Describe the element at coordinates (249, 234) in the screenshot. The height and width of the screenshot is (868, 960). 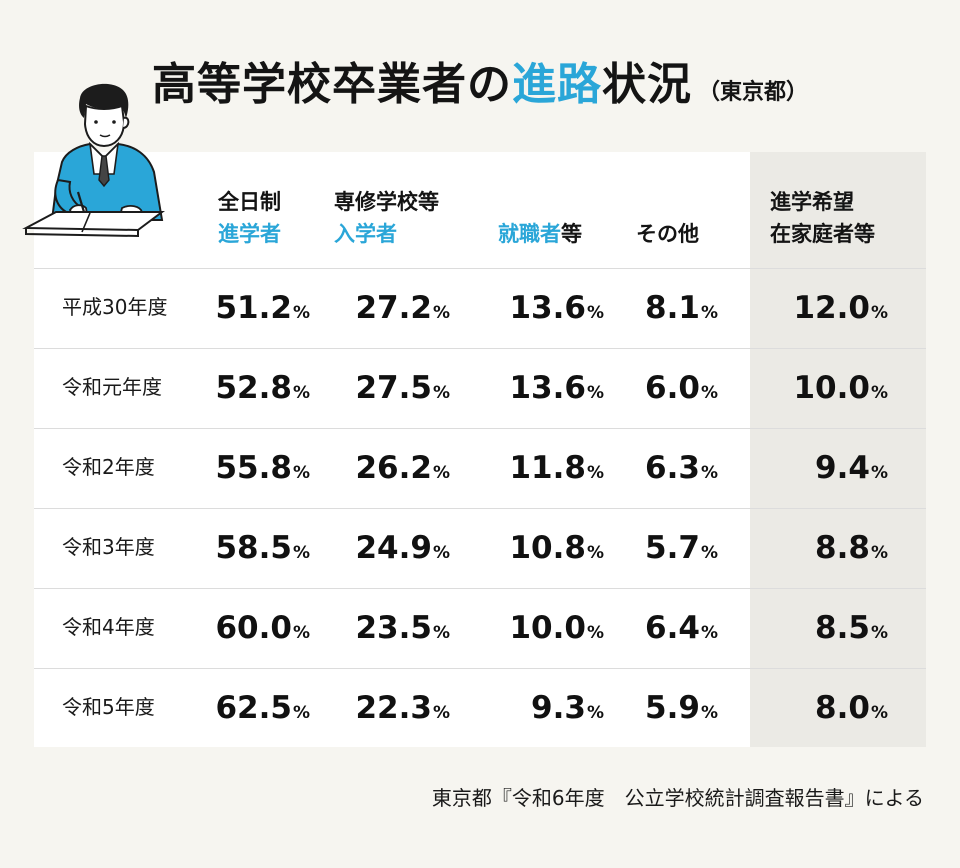
I see `header-line2: 進学者` at that location.